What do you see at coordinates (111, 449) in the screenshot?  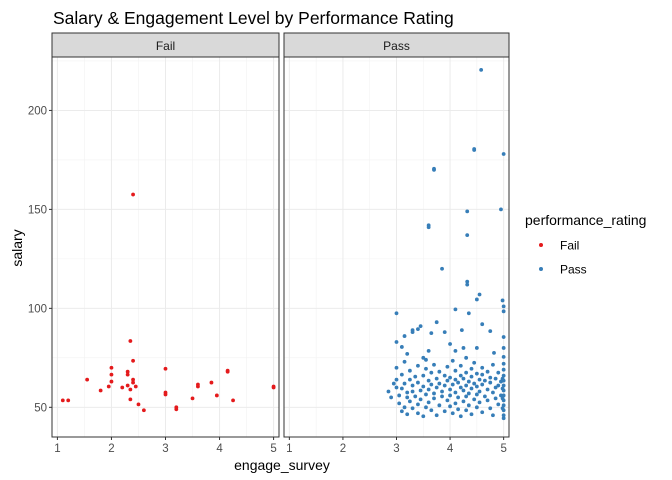 I see `x-tick-label: 2` at bounding box center [111, 449].